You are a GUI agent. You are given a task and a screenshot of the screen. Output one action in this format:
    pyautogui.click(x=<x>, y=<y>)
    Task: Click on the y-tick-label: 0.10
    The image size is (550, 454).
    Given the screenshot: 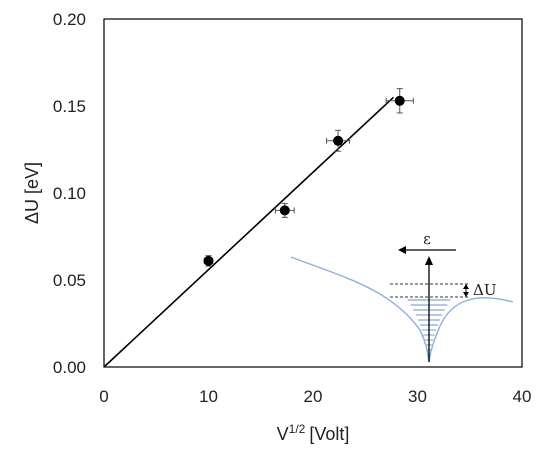 What is the action you would take?
    pyautogui.click(x=69, y=193)
    